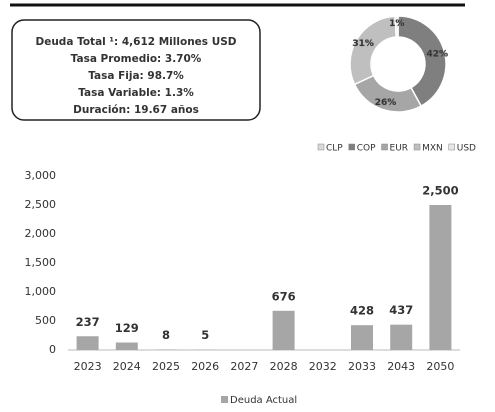 This screenshot has width=495, height=412. What do you see at coordinates (136, 42) in the screenshot?
I see `info-line: Deuda Total ¹: 4,612 Millones USD` at bounding box center [136, 42].